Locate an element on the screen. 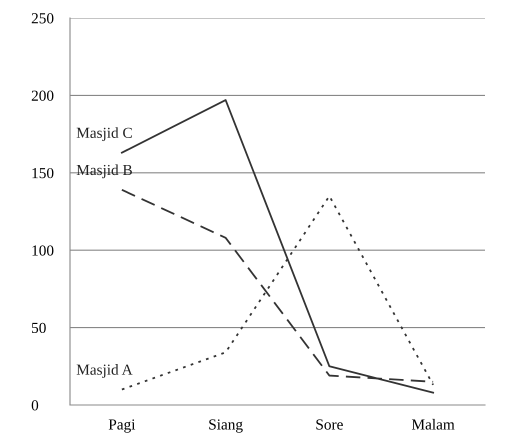 The width and height of the screenshot is (513, 437). y-tick-label: 50 is located at coordinates (39, 328).